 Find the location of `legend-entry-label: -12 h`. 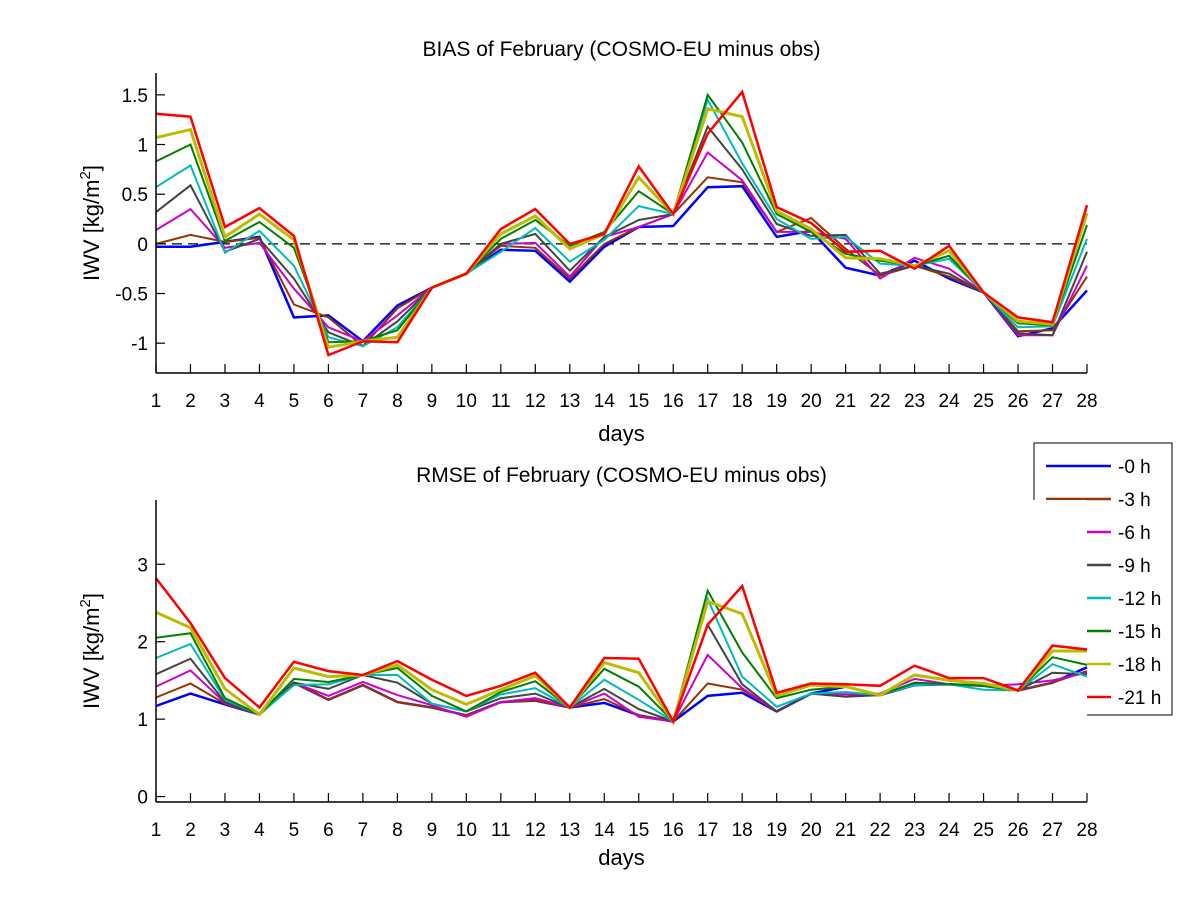

legend-entry-label: -12 h is located at coordinates (1139, 599).